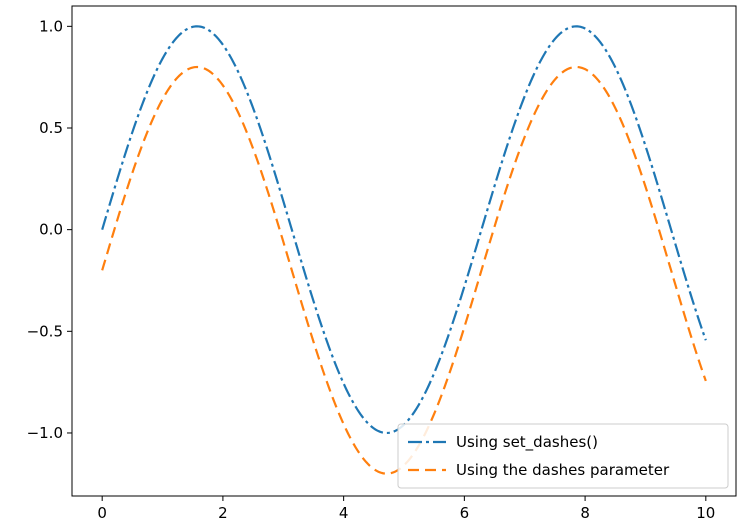 Image resolution: width=738 pixels, height=528 pixels. Describe the element at coordinates (527, 442) in the screenshot. I see `legend-label-1: Using set_dashes()` at that location.